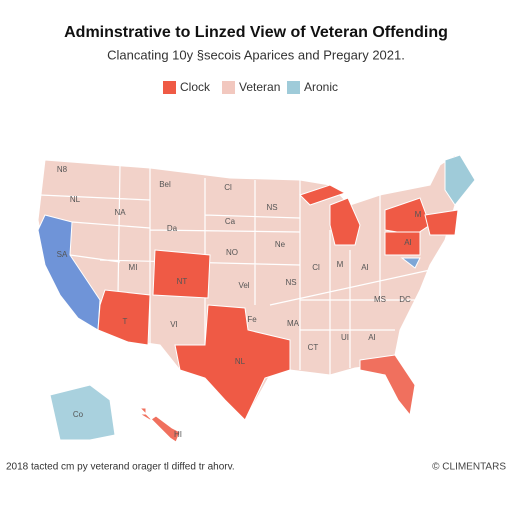 The width and height of the screenshot is (512, 512). Describe the element at coordinates (178, 434) in the screenshot. I see `state-label: HI` at that location.